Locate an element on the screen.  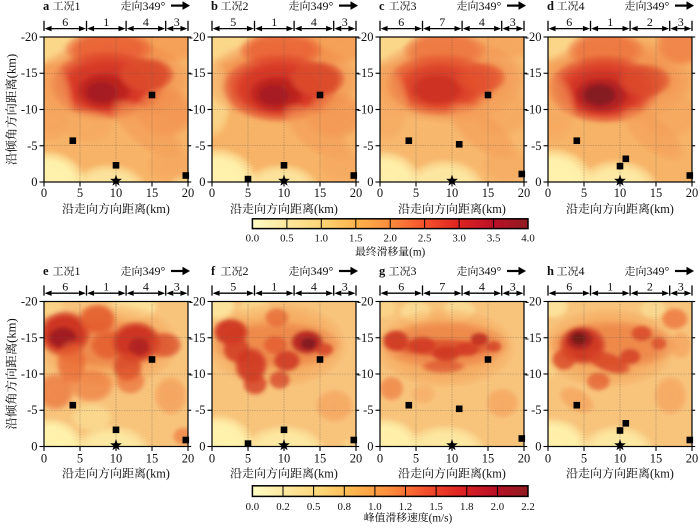
svg-text: (m) is located at coordinates (417, 252).